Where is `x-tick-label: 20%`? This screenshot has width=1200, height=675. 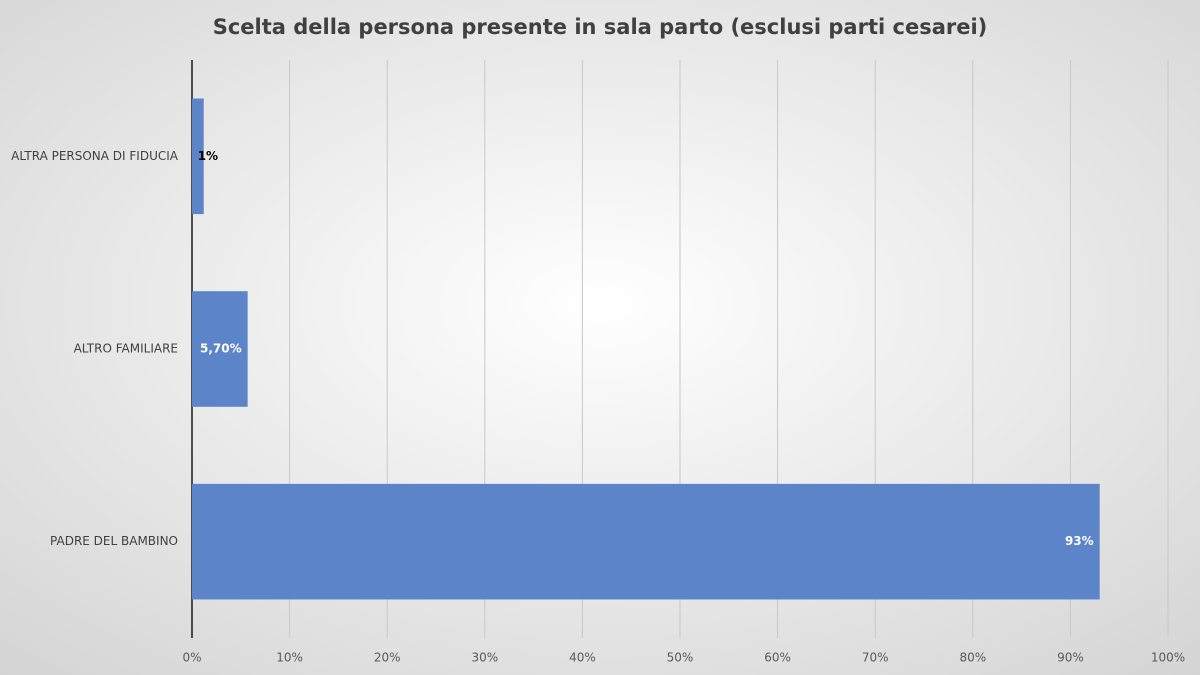 x-tick-label: 20% is located at coordinates (387, 658).